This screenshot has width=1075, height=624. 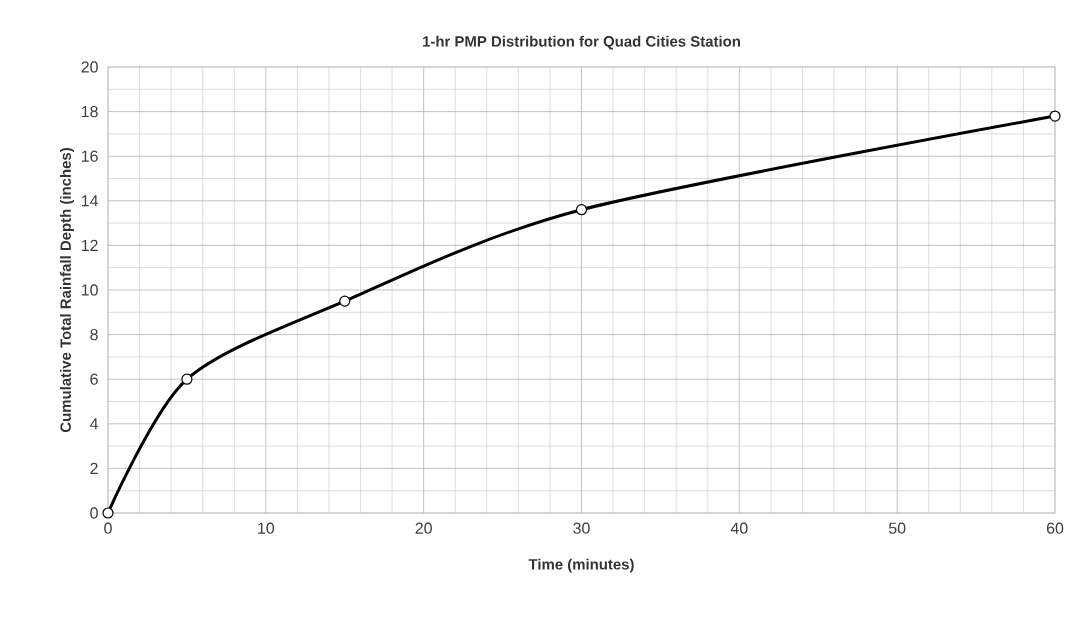 What do you see at coordinates (897, 528) in the screenshot?
I see `x-tick-label: 50` at bounding box center [897, 528].